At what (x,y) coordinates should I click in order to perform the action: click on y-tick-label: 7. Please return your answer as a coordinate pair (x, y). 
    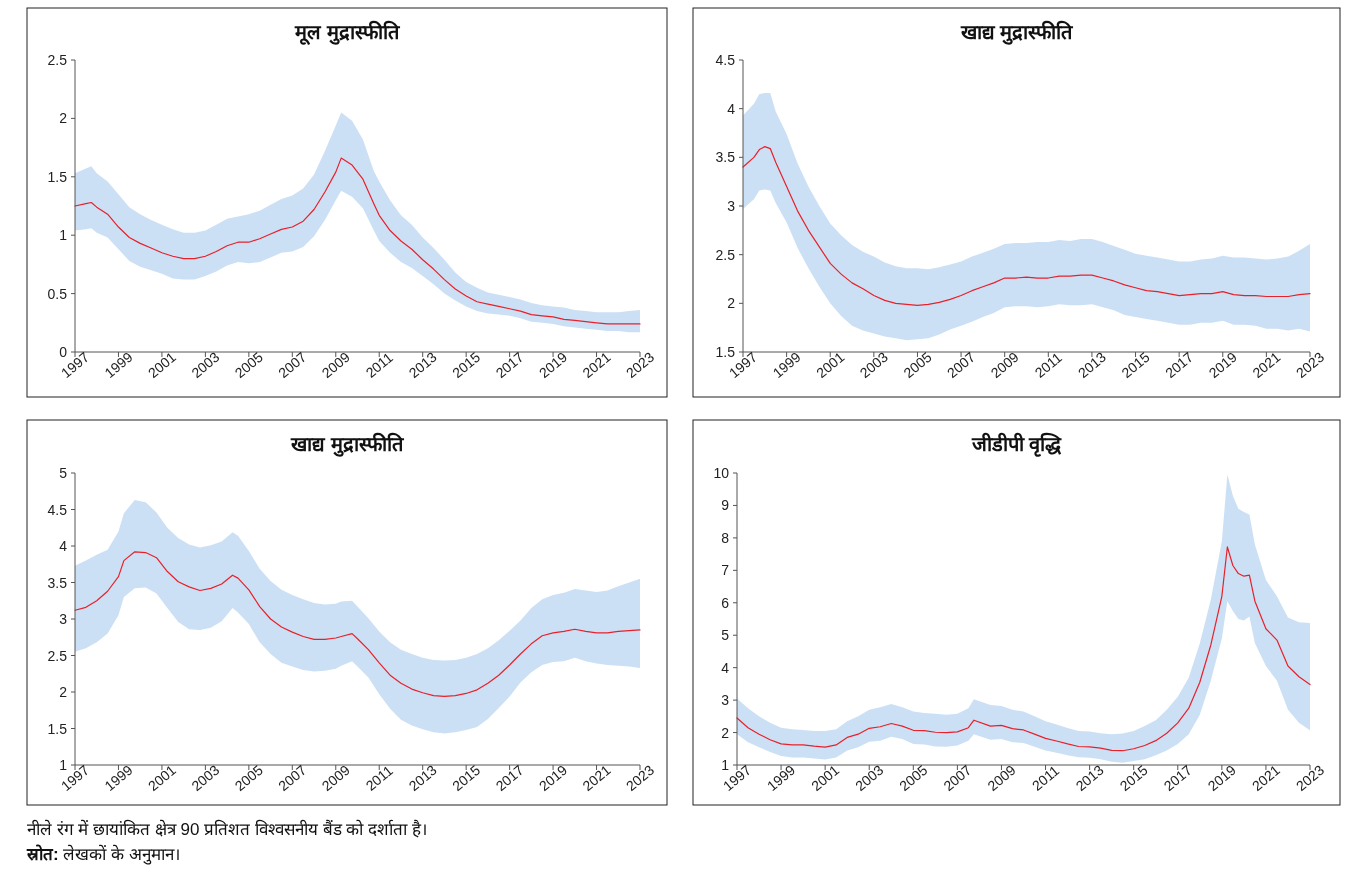
    Looking at the image, I should click on (725, 570).